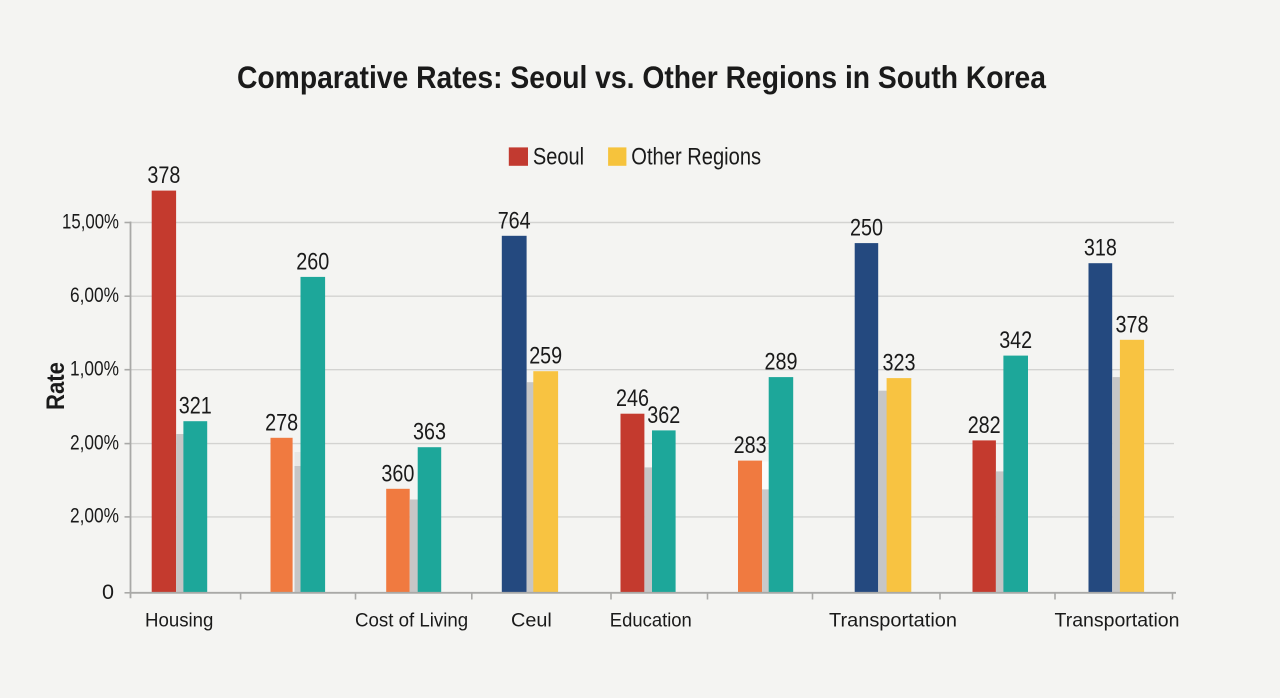 The height and width of the screenshot is (698, 1280). I want to click on svg-text: 15,00%, so click(90, 221).